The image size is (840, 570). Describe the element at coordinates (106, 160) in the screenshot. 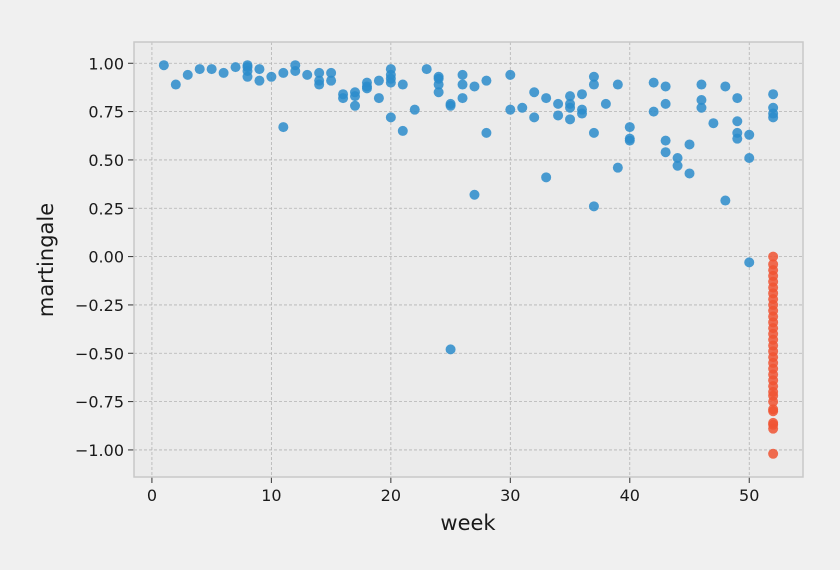

I see `y-tick-label: 0.50` at that location.